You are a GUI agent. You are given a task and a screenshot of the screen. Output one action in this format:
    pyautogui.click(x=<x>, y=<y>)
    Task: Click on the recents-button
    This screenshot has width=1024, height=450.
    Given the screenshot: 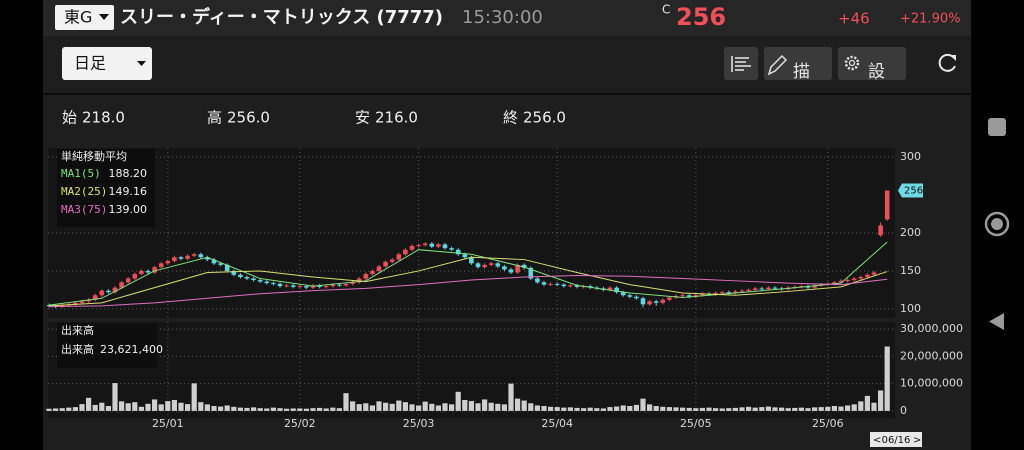 What is the action you would take?
    pyautogui.click(x=997, y=127)
    